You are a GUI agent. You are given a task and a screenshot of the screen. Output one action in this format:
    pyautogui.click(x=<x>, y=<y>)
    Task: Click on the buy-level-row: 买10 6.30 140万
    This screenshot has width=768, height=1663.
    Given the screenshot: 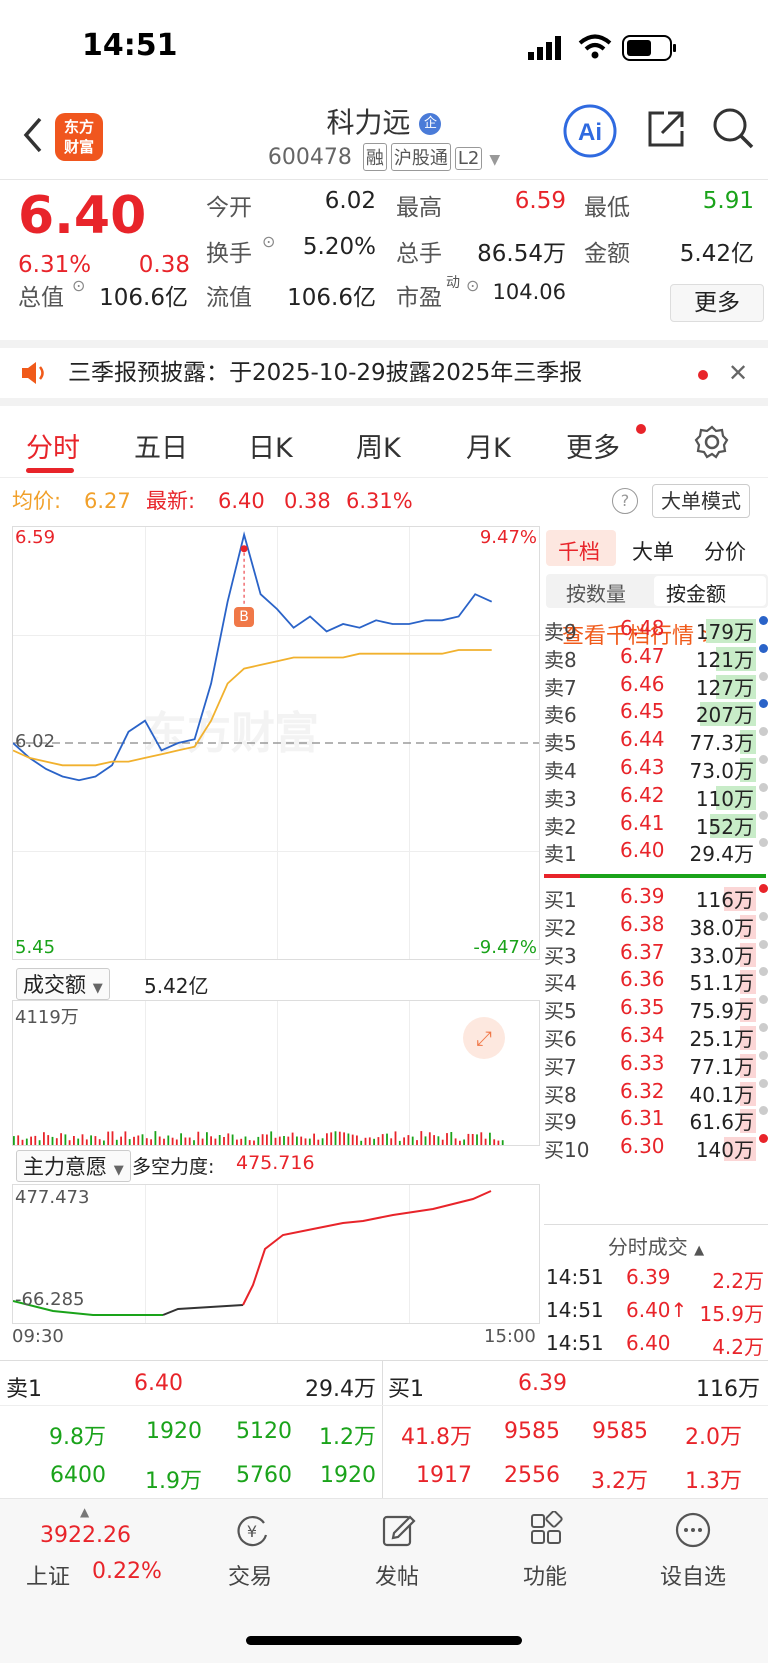 What is the action you would take?
    pyautogui.click(x=656, y=1148)
    